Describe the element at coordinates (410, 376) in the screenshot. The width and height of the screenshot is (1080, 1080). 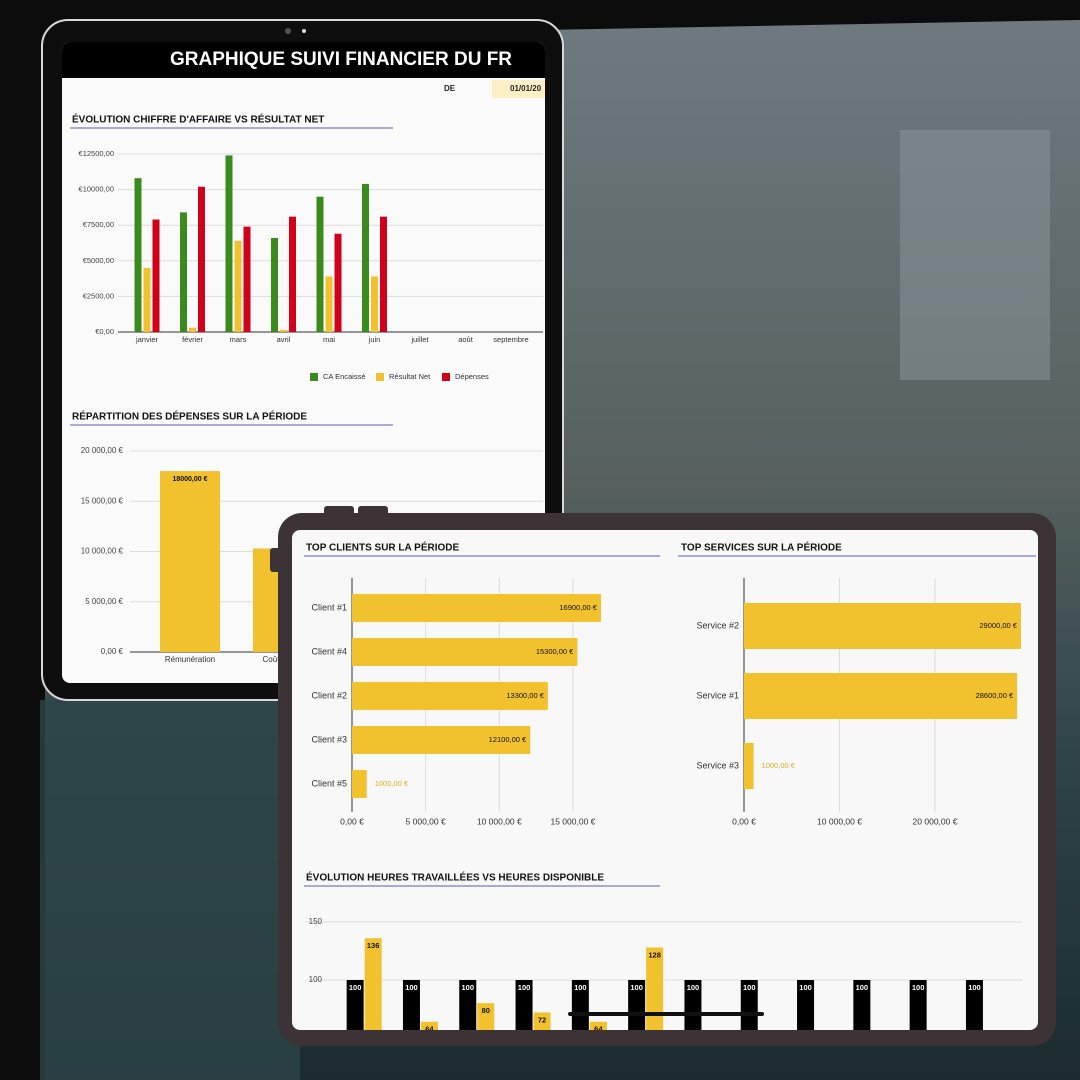
I see `legend-label: Résultat Net` at that location.